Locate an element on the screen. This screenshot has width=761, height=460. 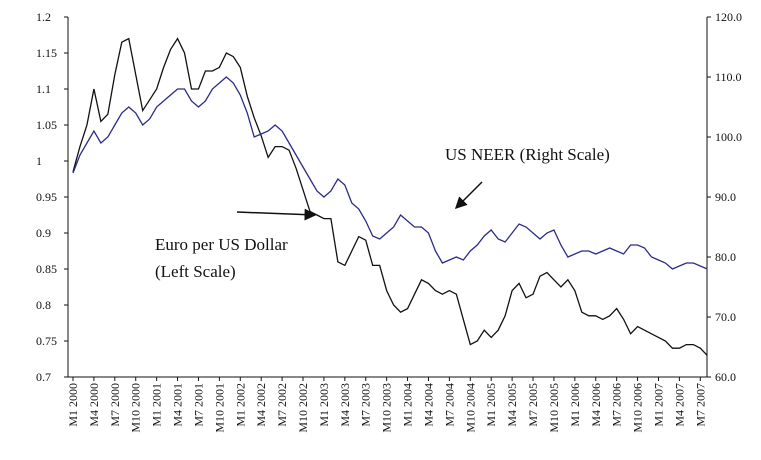
x-tick-label: M4 2004 is located at coordinates (428, 405).